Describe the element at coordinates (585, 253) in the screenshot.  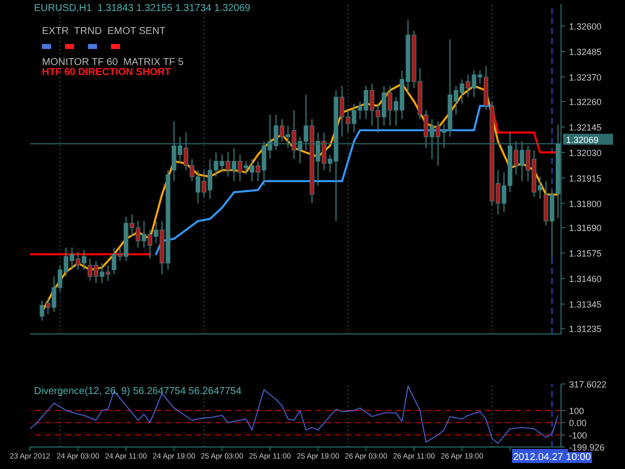
I see `y-tick-label: 1.31575` at that location.